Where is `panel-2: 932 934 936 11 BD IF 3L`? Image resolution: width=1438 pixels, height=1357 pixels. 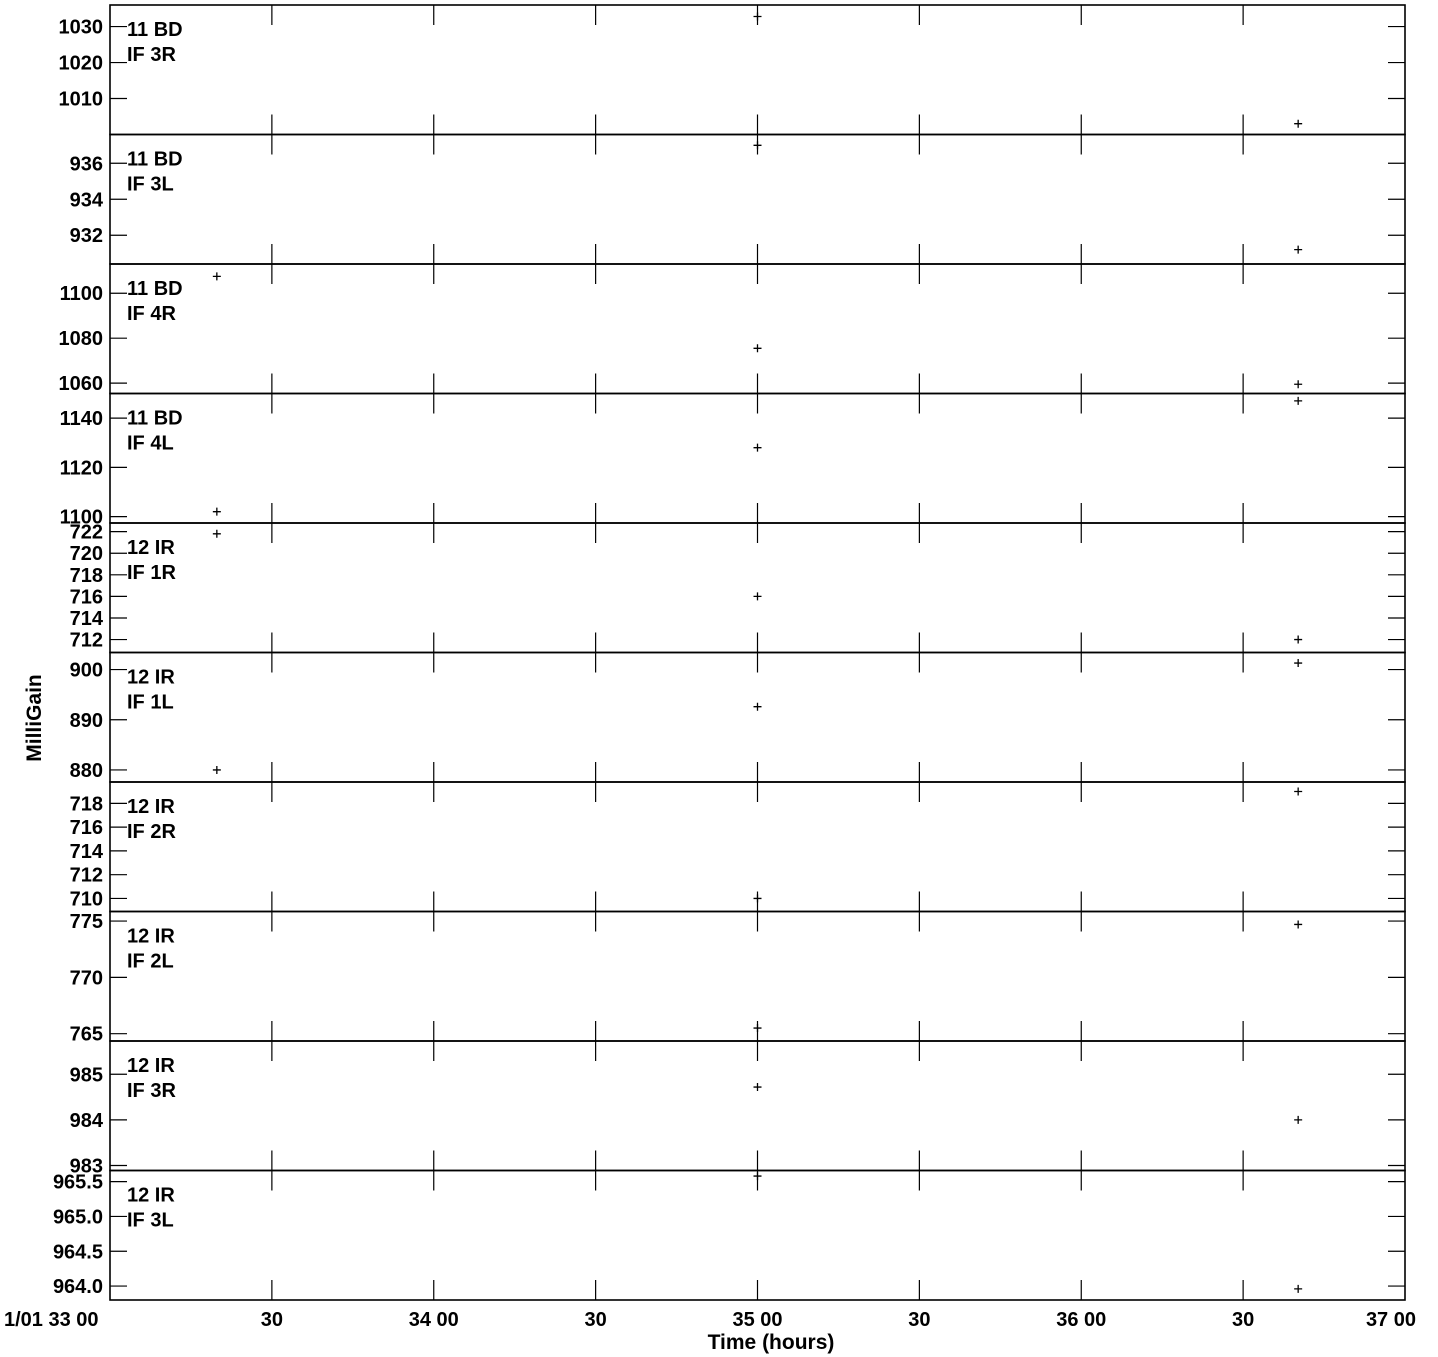 panel-2: 932 934 936 11 BD IF 3L is located at coordinates (738, 199).